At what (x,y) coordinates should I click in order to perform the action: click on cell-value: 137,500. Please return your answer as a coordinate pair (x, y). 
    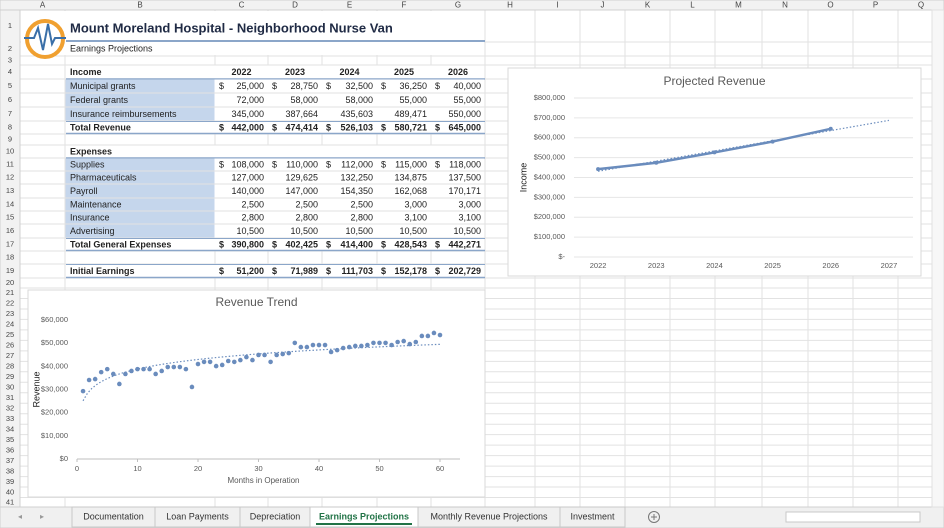
    Looking at the image, I should click on (464, 177).